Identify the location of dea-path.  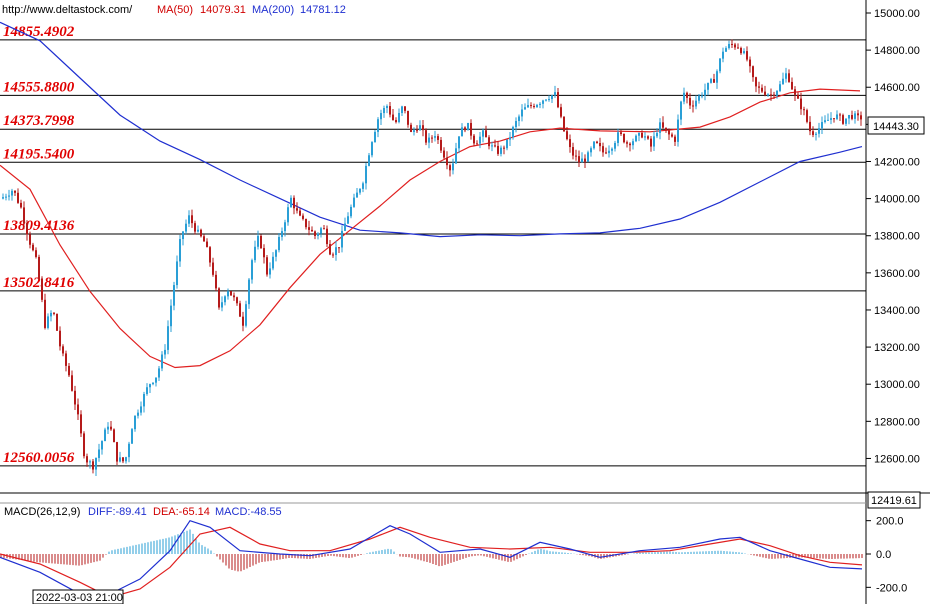
(431, 562).